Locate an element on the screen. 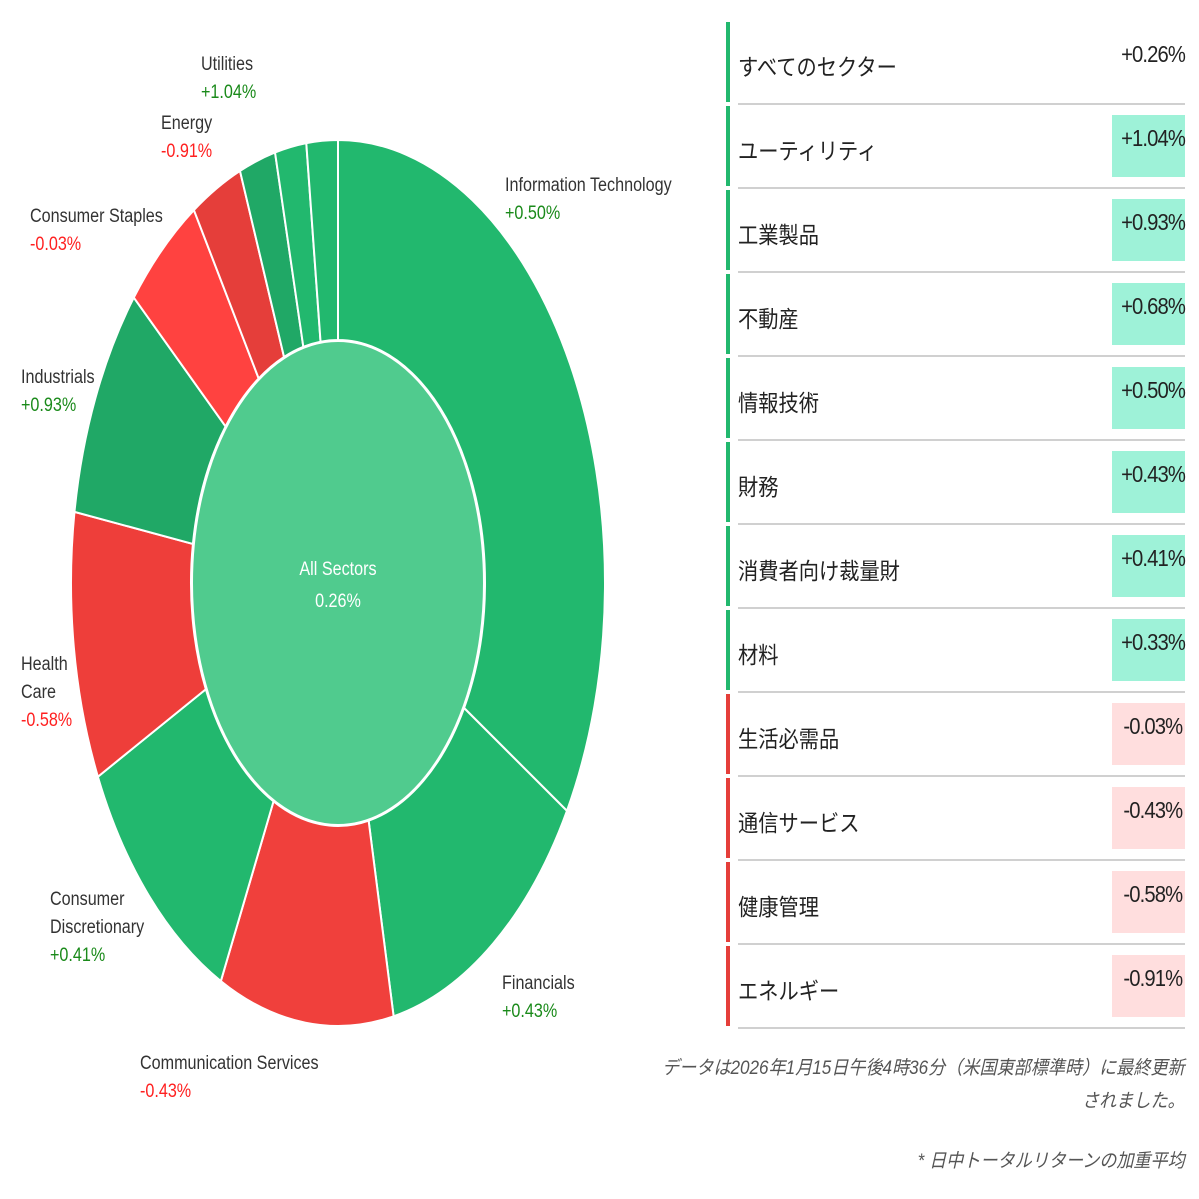 The width and height of the screenshot is (1199, 1199). sector-name: 健康管理 is located at coordinates (778, 907).